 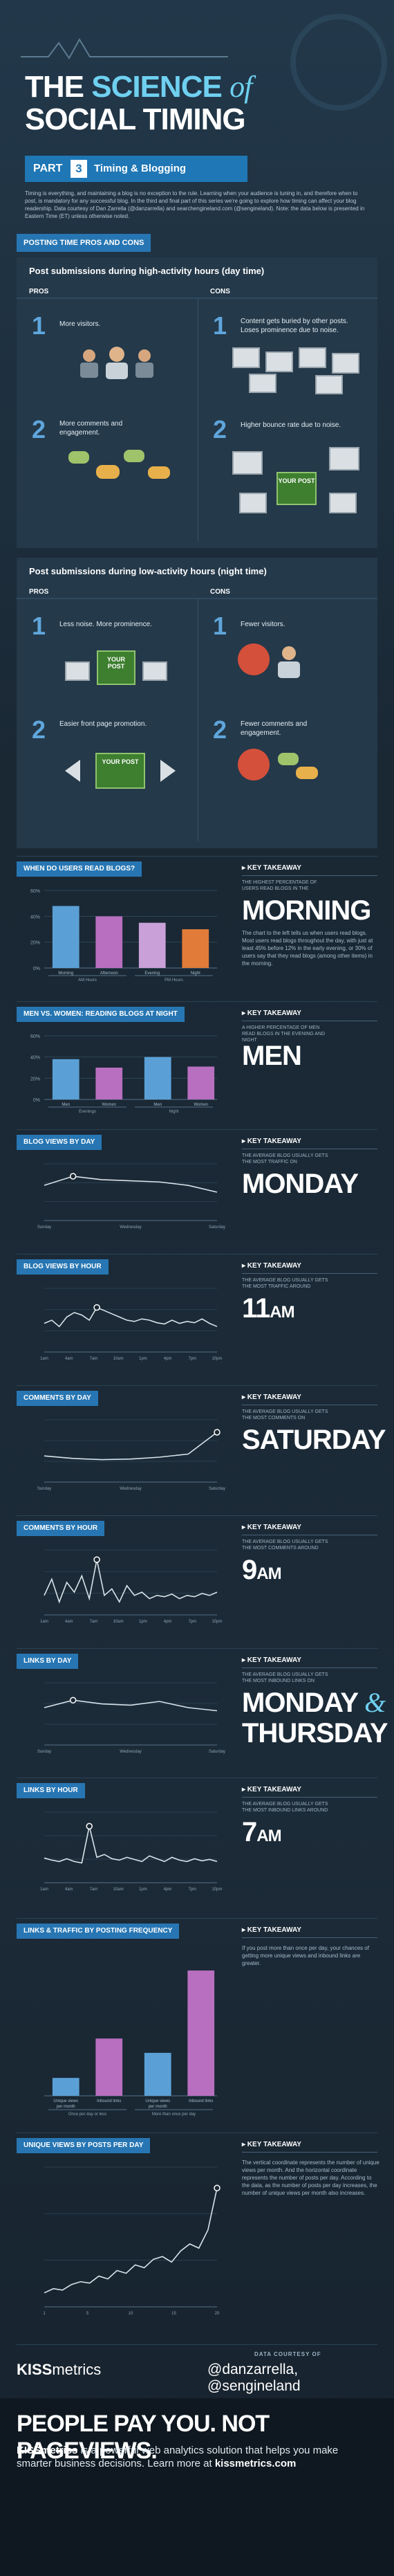 I want to click on slogan: PEOPLE PAY YOU. NOT PAGEVIEWS., so click(x=143, y=2437).